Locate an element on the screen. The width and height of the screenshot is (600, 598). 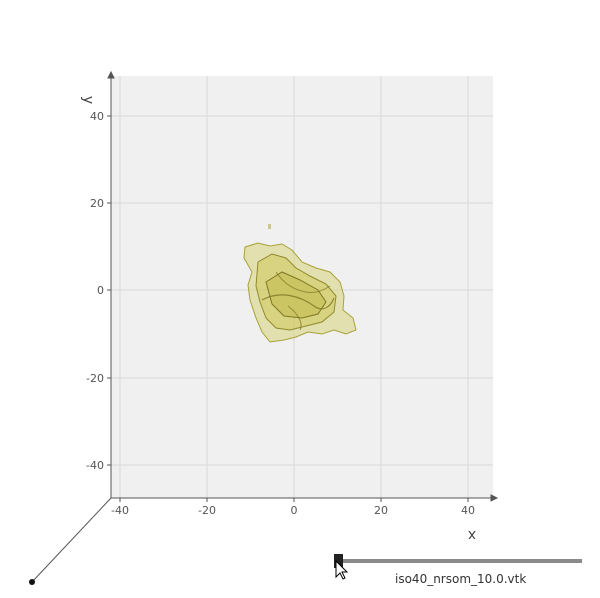
y-tick-label: -40 is located at coordinates (95, 465).